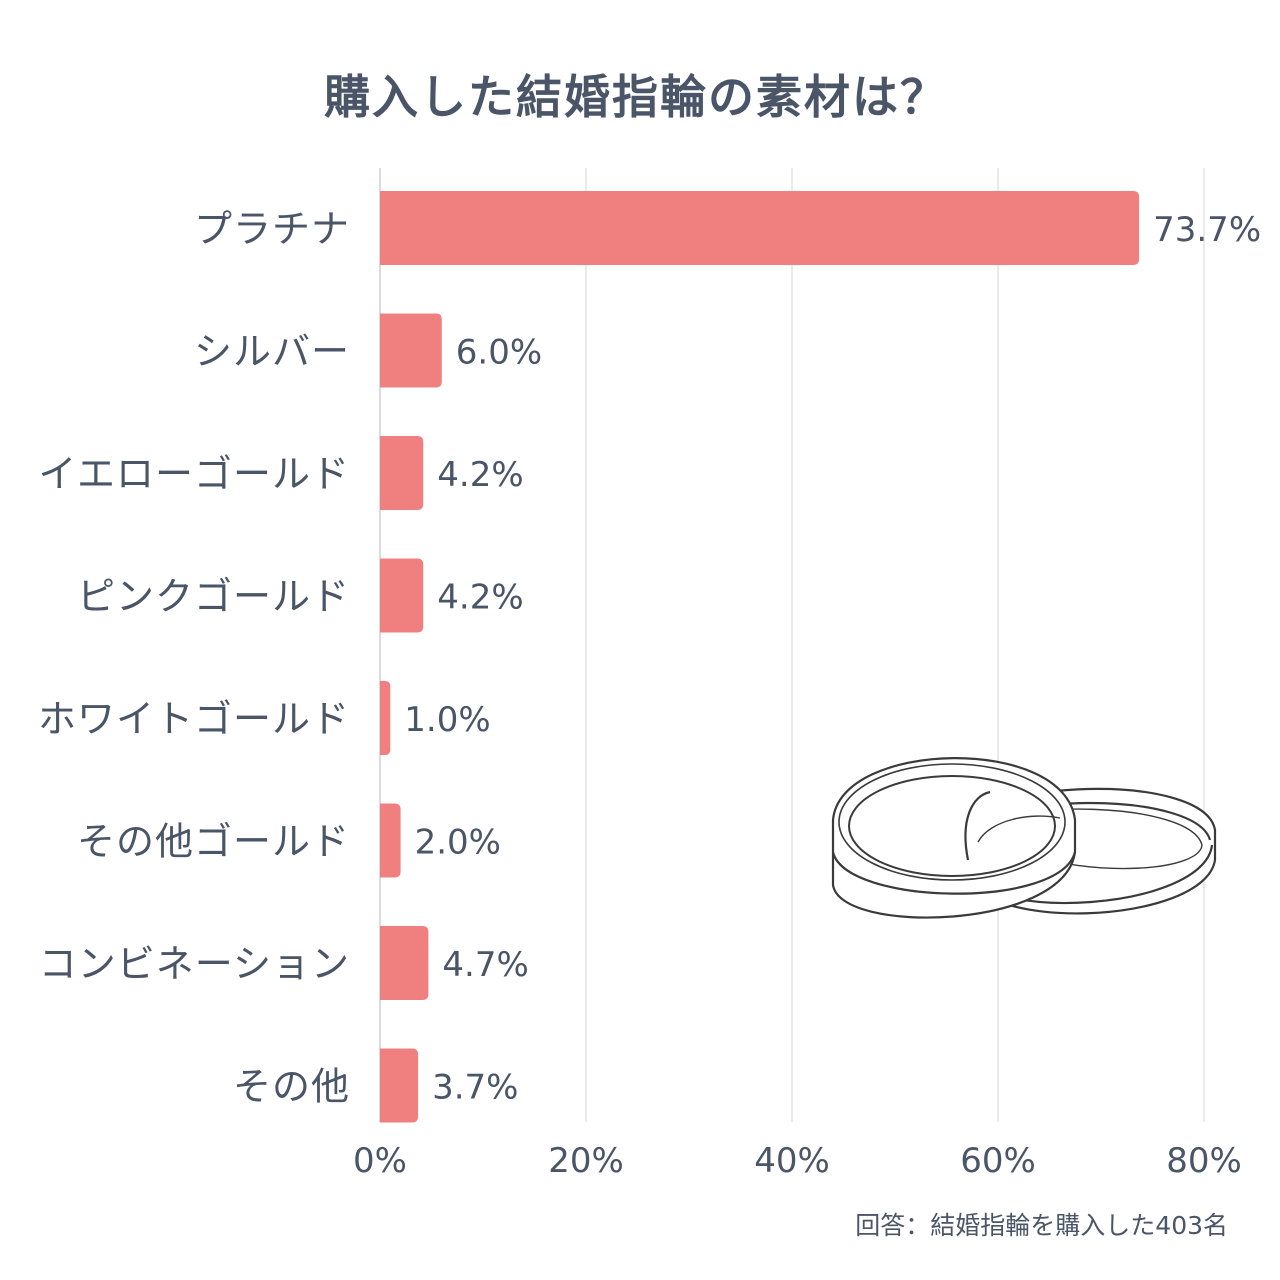 Image resolution: width=1280 pixels, height=1280 pixels. Describe the element at coordinates (998, 1161) in the screenshot. I see `x-tick-label: 60%` at that location.